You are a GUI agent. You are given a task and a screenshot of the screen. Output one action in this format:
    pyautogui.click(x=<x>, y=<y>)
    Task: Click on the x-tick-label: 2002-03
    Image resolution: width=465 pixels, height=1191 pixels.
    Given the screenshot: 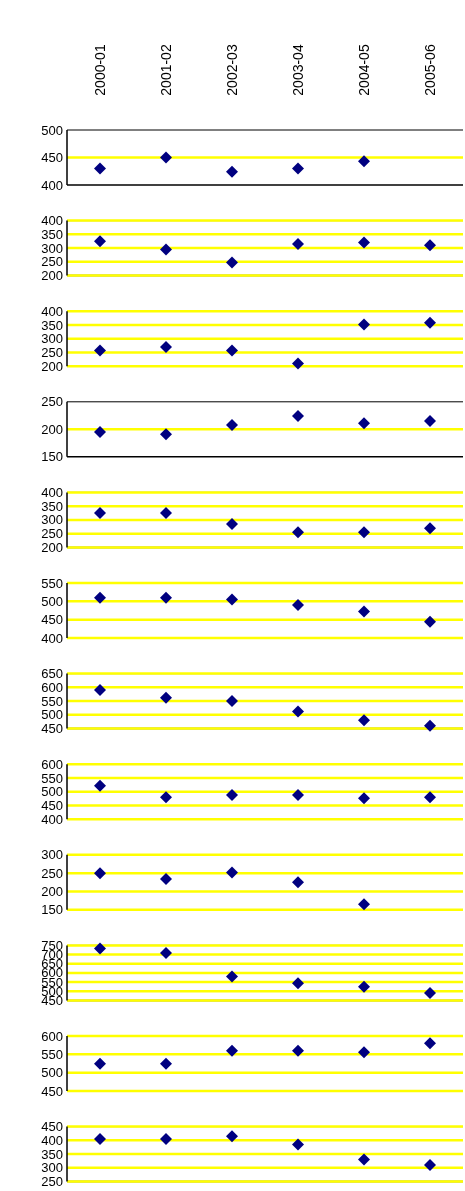 What is the action you would take?
    pyautogui.click(x=231, y=70)
    